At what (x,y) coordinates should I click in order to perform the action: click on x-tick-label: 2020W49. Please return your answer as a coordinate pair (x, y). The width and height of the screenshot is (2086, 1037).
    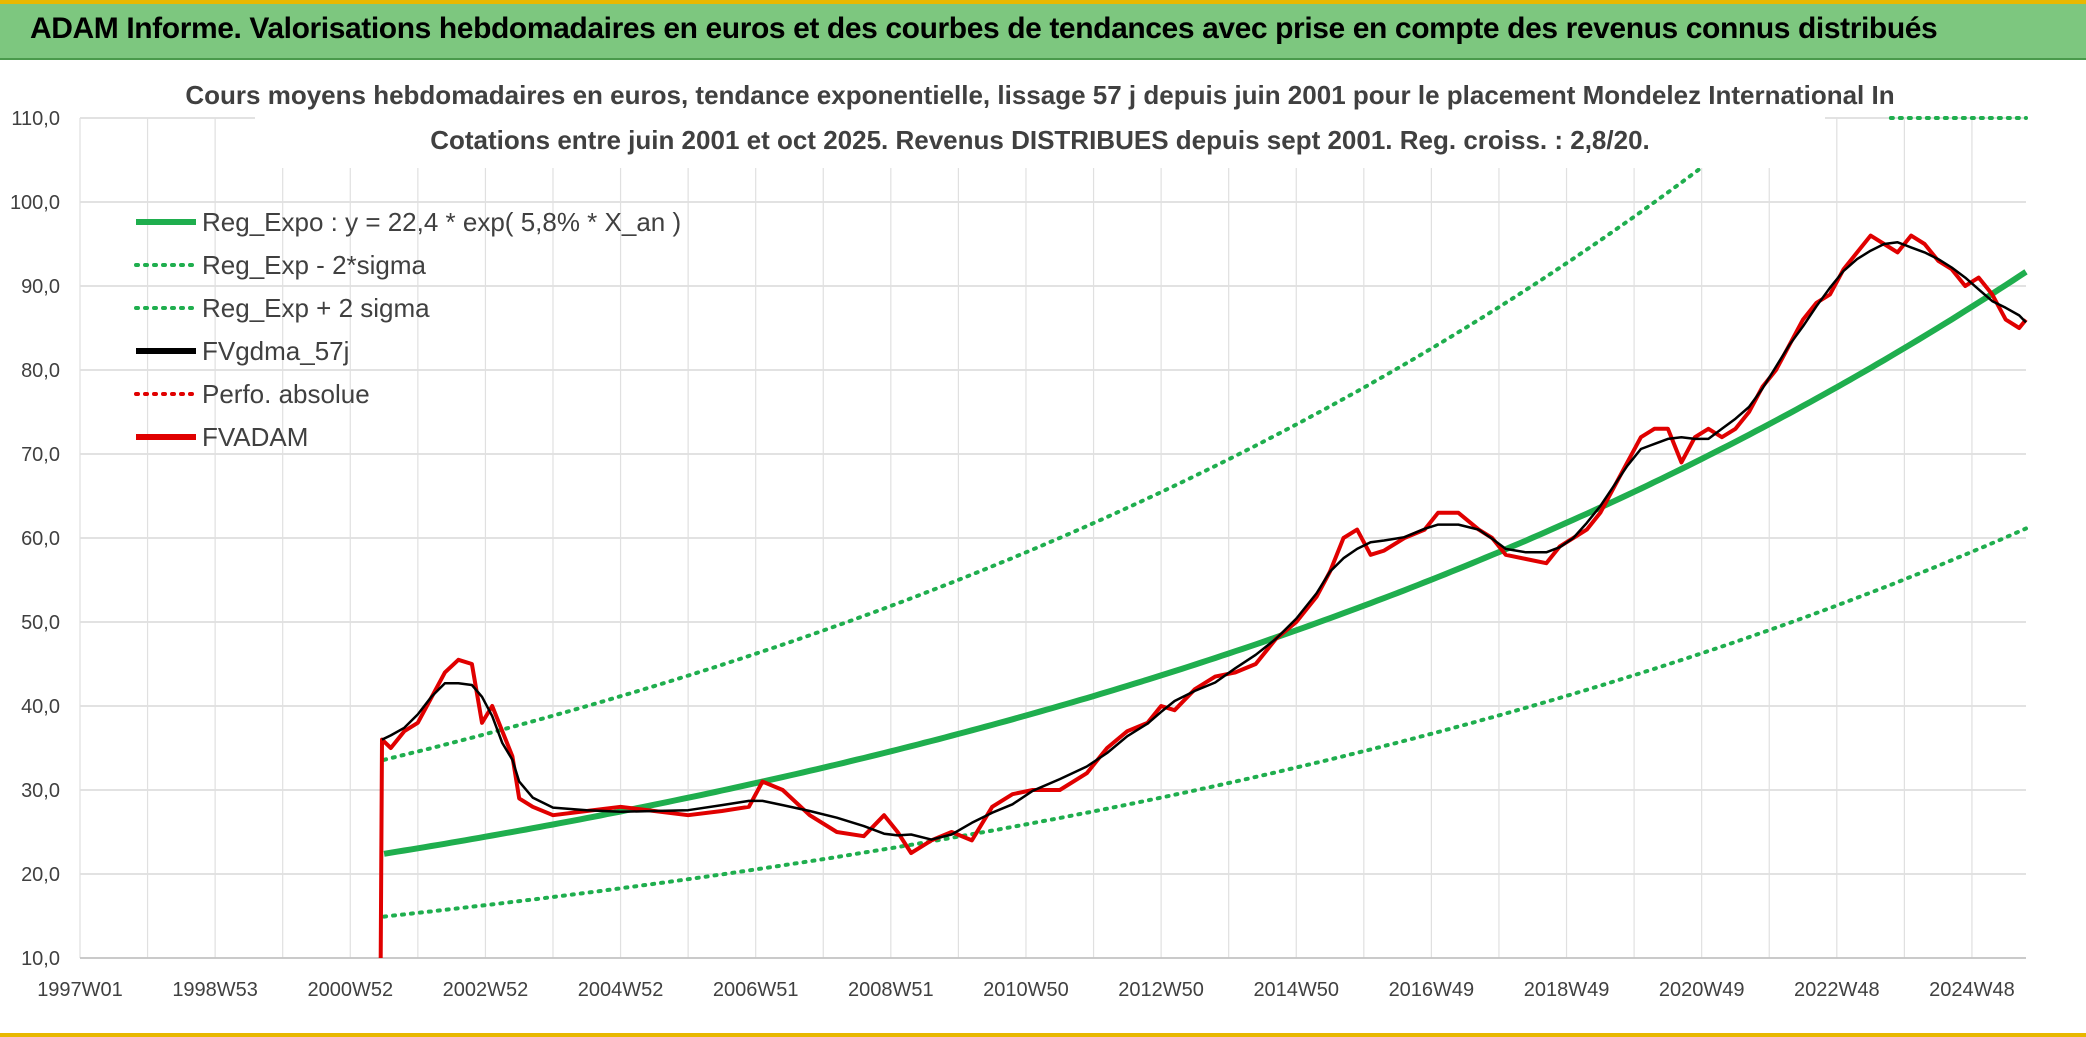
    Looking at the image, I should click on (1702, 990).